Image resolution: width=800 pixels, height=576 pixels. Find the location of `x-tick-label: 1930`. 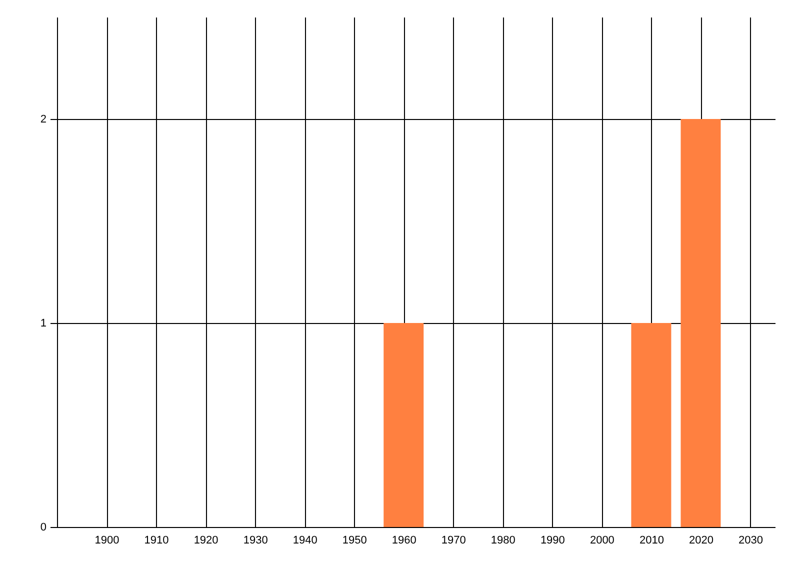

x-tick-label: 1930 is located at coordinates (255, 540).